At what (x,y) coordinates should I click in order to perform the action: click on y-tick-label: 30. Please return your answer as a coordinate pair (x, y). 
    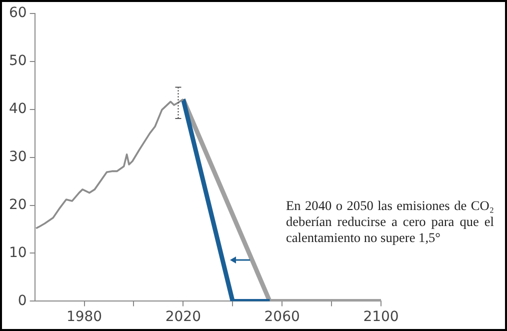
    Looking at the image, I should click on (17, 156).